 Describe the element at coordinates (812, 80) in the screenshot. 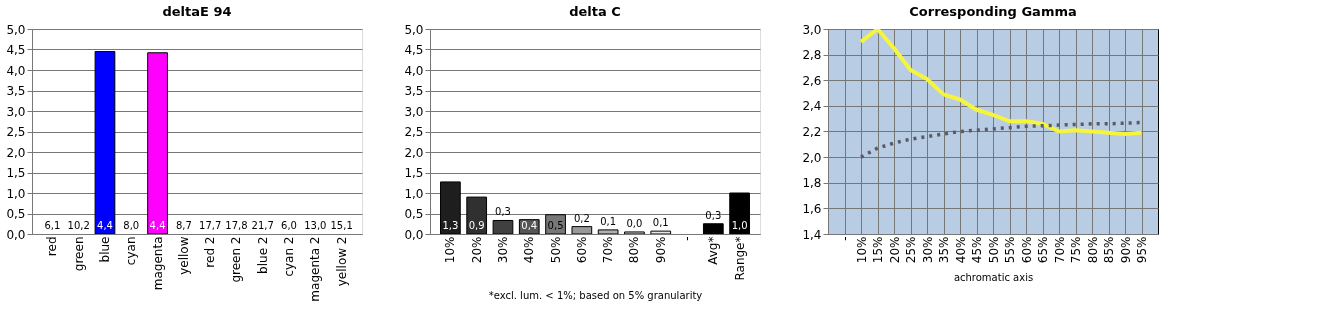

I see `y-tick-label: 2,6` at that location.